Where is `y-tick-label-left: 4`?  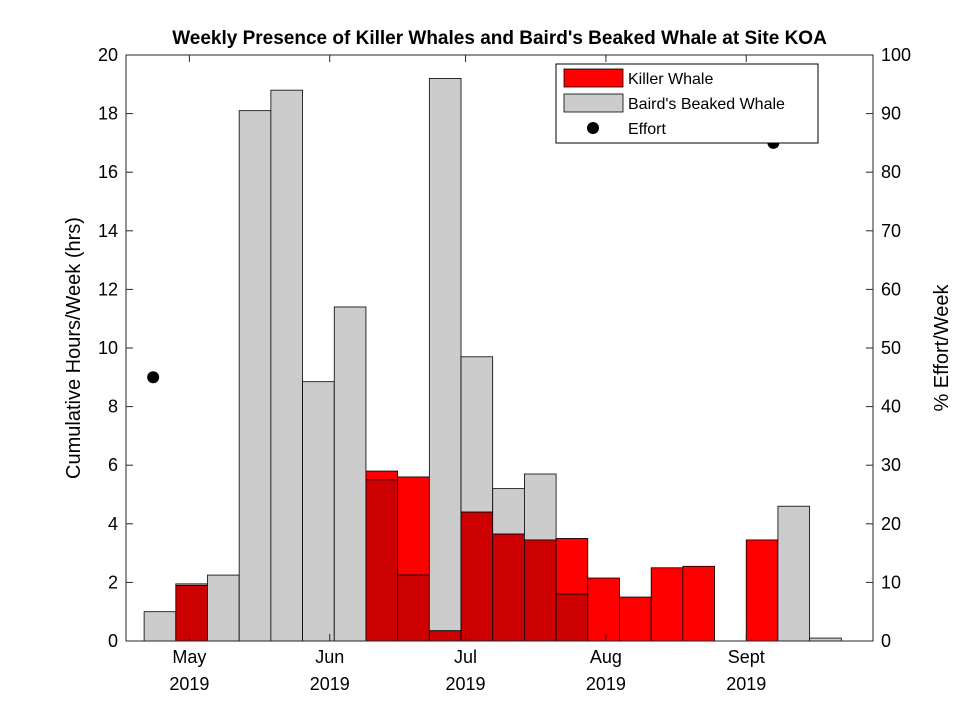 y-tick-label-left: 4 is located at coordinates (113, 524).